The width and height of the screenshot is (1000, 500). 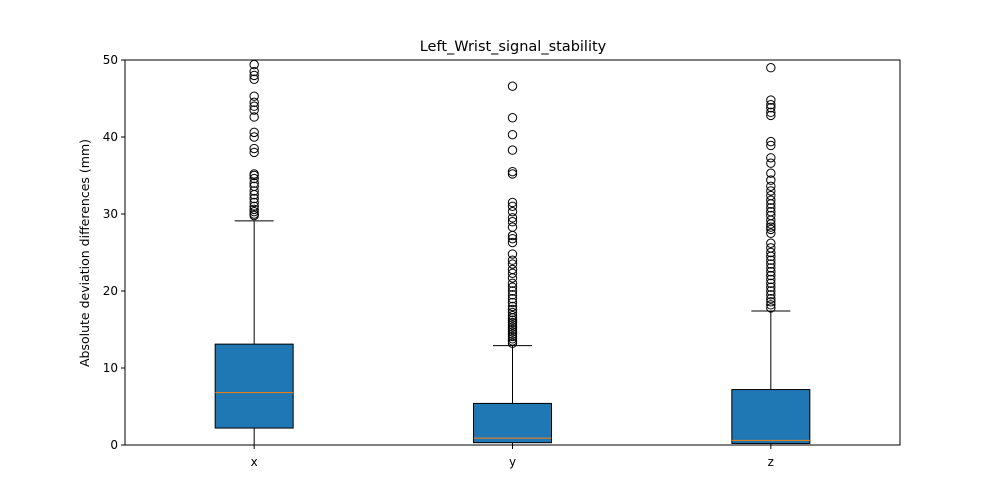 What do you see at coordinates (114, 445) in the screenshot?
I see `y-tick-label: 0` at bounding box center [114, 445].